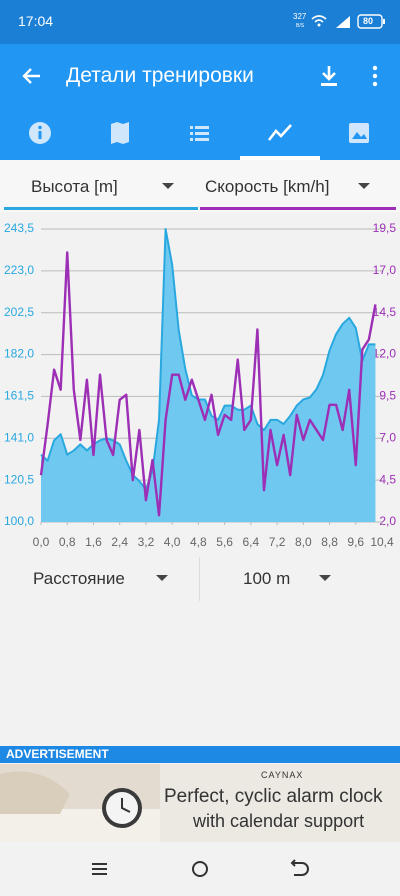 This screenshot has width=400, height=896. Describe the element at coordinates (40, 133) in the screenshot. I see `info-tab` at that location.